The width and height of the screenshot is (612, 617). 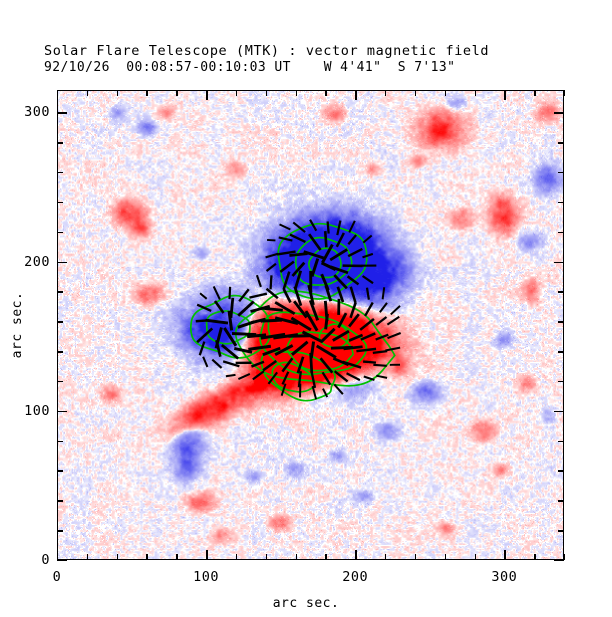 What do you see at coordinates (45, 560) in the screenshot?
I see `y-tick-label: 0` at bounding box center [45, 560].